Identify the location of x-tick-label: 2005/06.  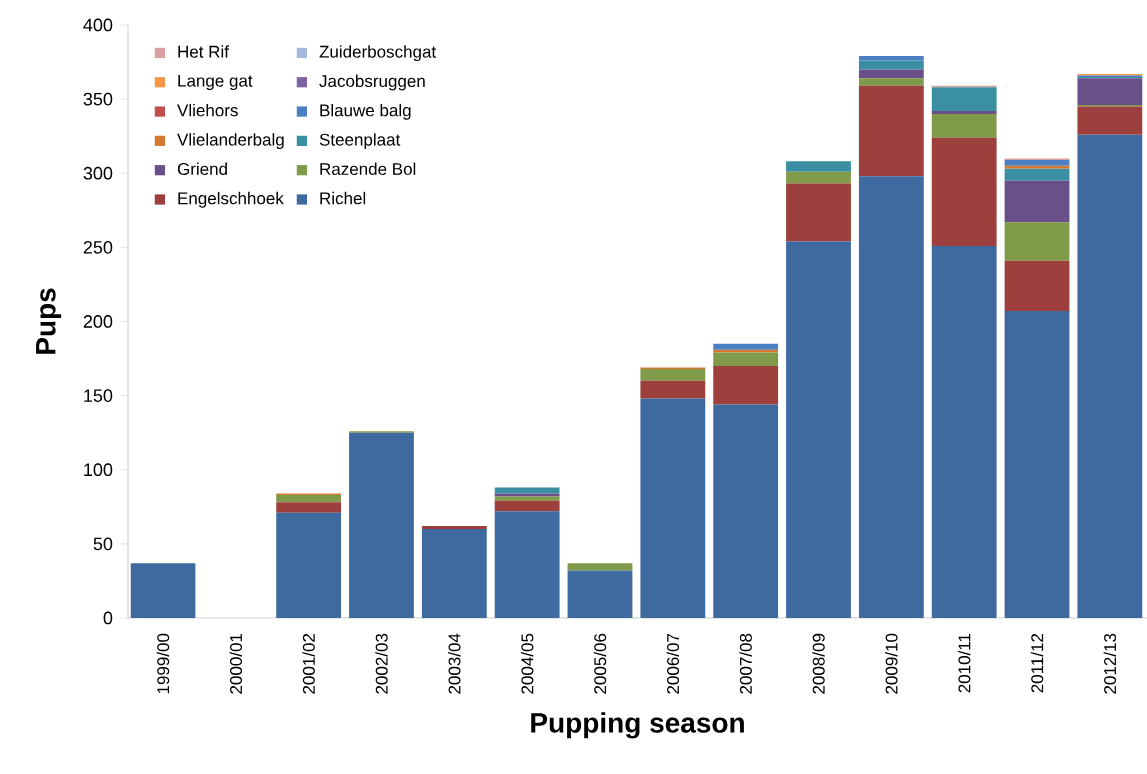
(600, 663).